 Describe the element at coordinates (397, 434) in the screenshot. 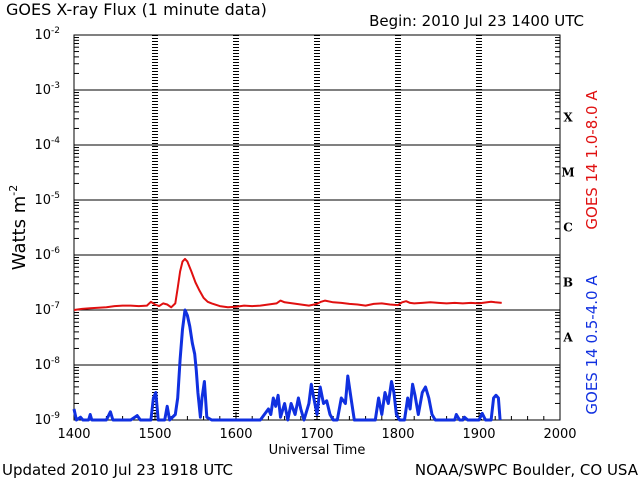

I see `x-tick-label: 1800` at that location.